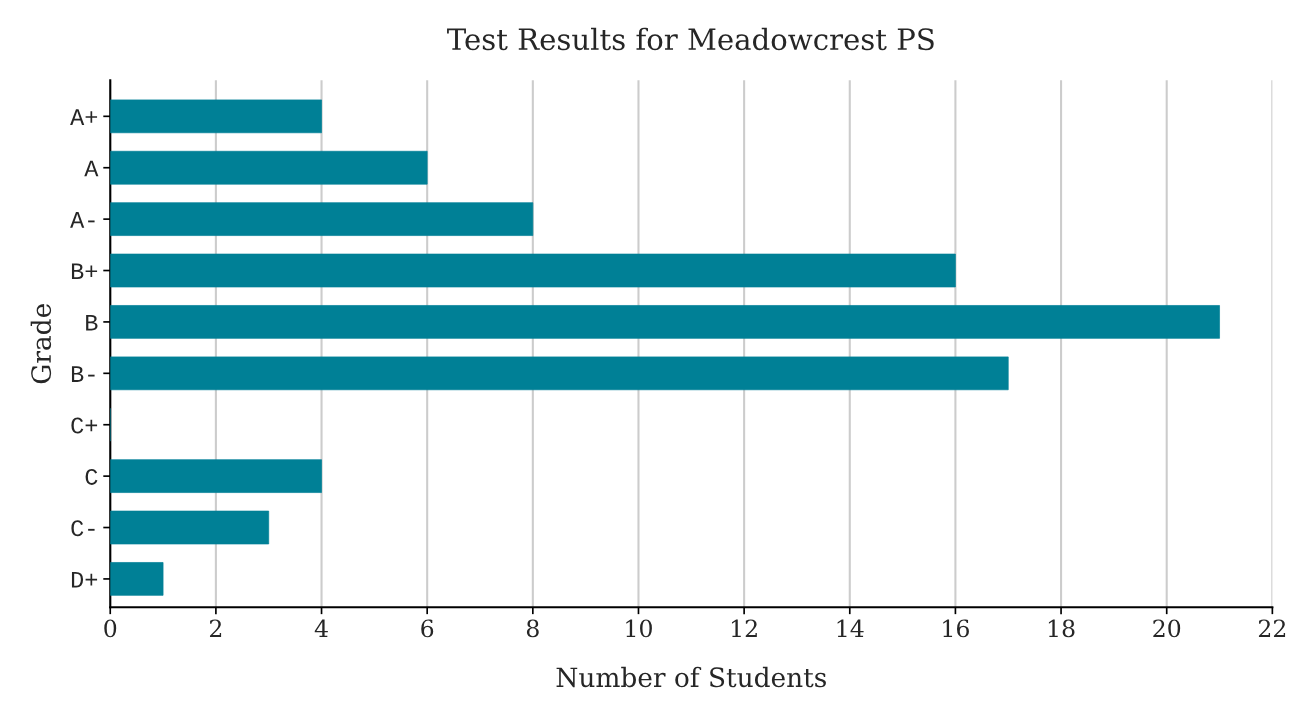  I want to click on y-tick-label: C, so click(91, 476).